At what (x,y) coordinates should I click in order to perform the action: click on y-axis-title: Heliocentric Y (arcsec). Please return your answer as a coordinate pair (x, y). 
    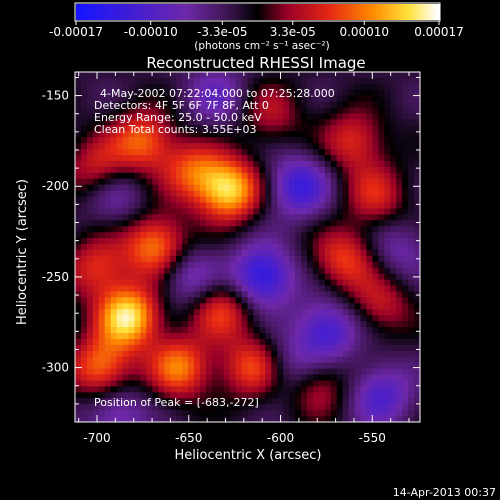
    Looking at the image, I should click on (22, 252).